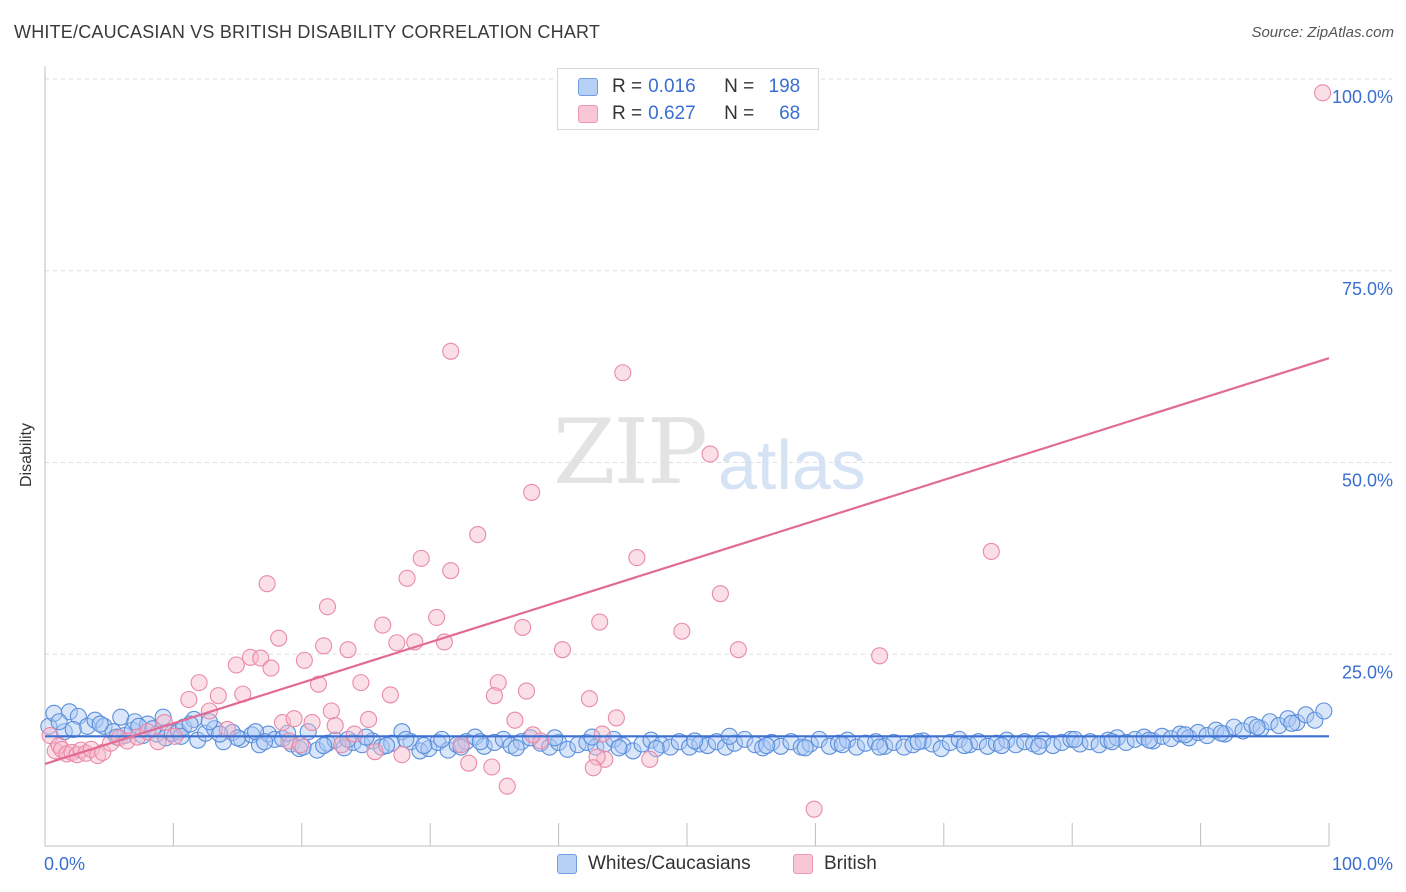 This screenshot has width=1406, height=892. Describe the element at coordinates (792, 465) in the screenshot. I see `watermark-atlas: atlas` at that location.